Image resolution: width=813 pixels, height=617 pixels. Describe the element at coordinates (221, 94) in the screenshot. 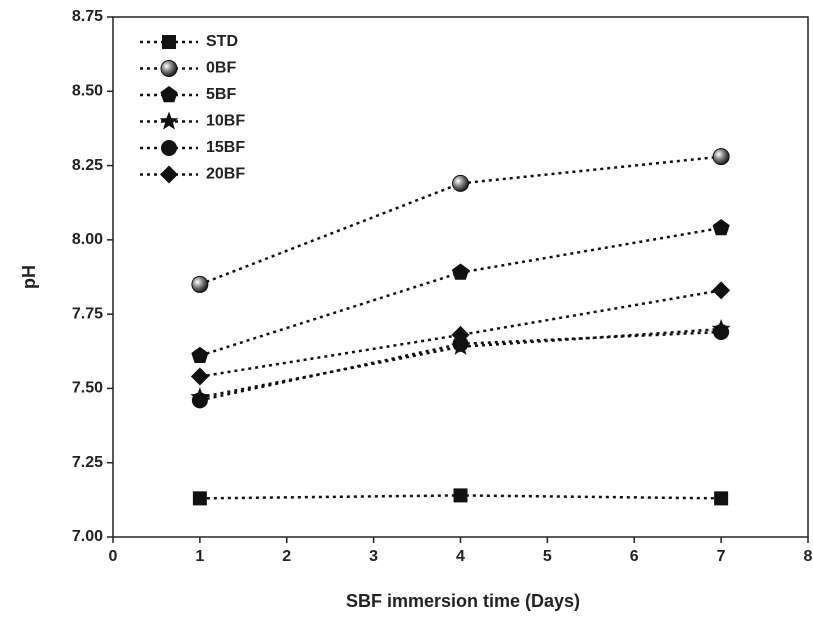

I see `legend-label: 5BF` at that location.